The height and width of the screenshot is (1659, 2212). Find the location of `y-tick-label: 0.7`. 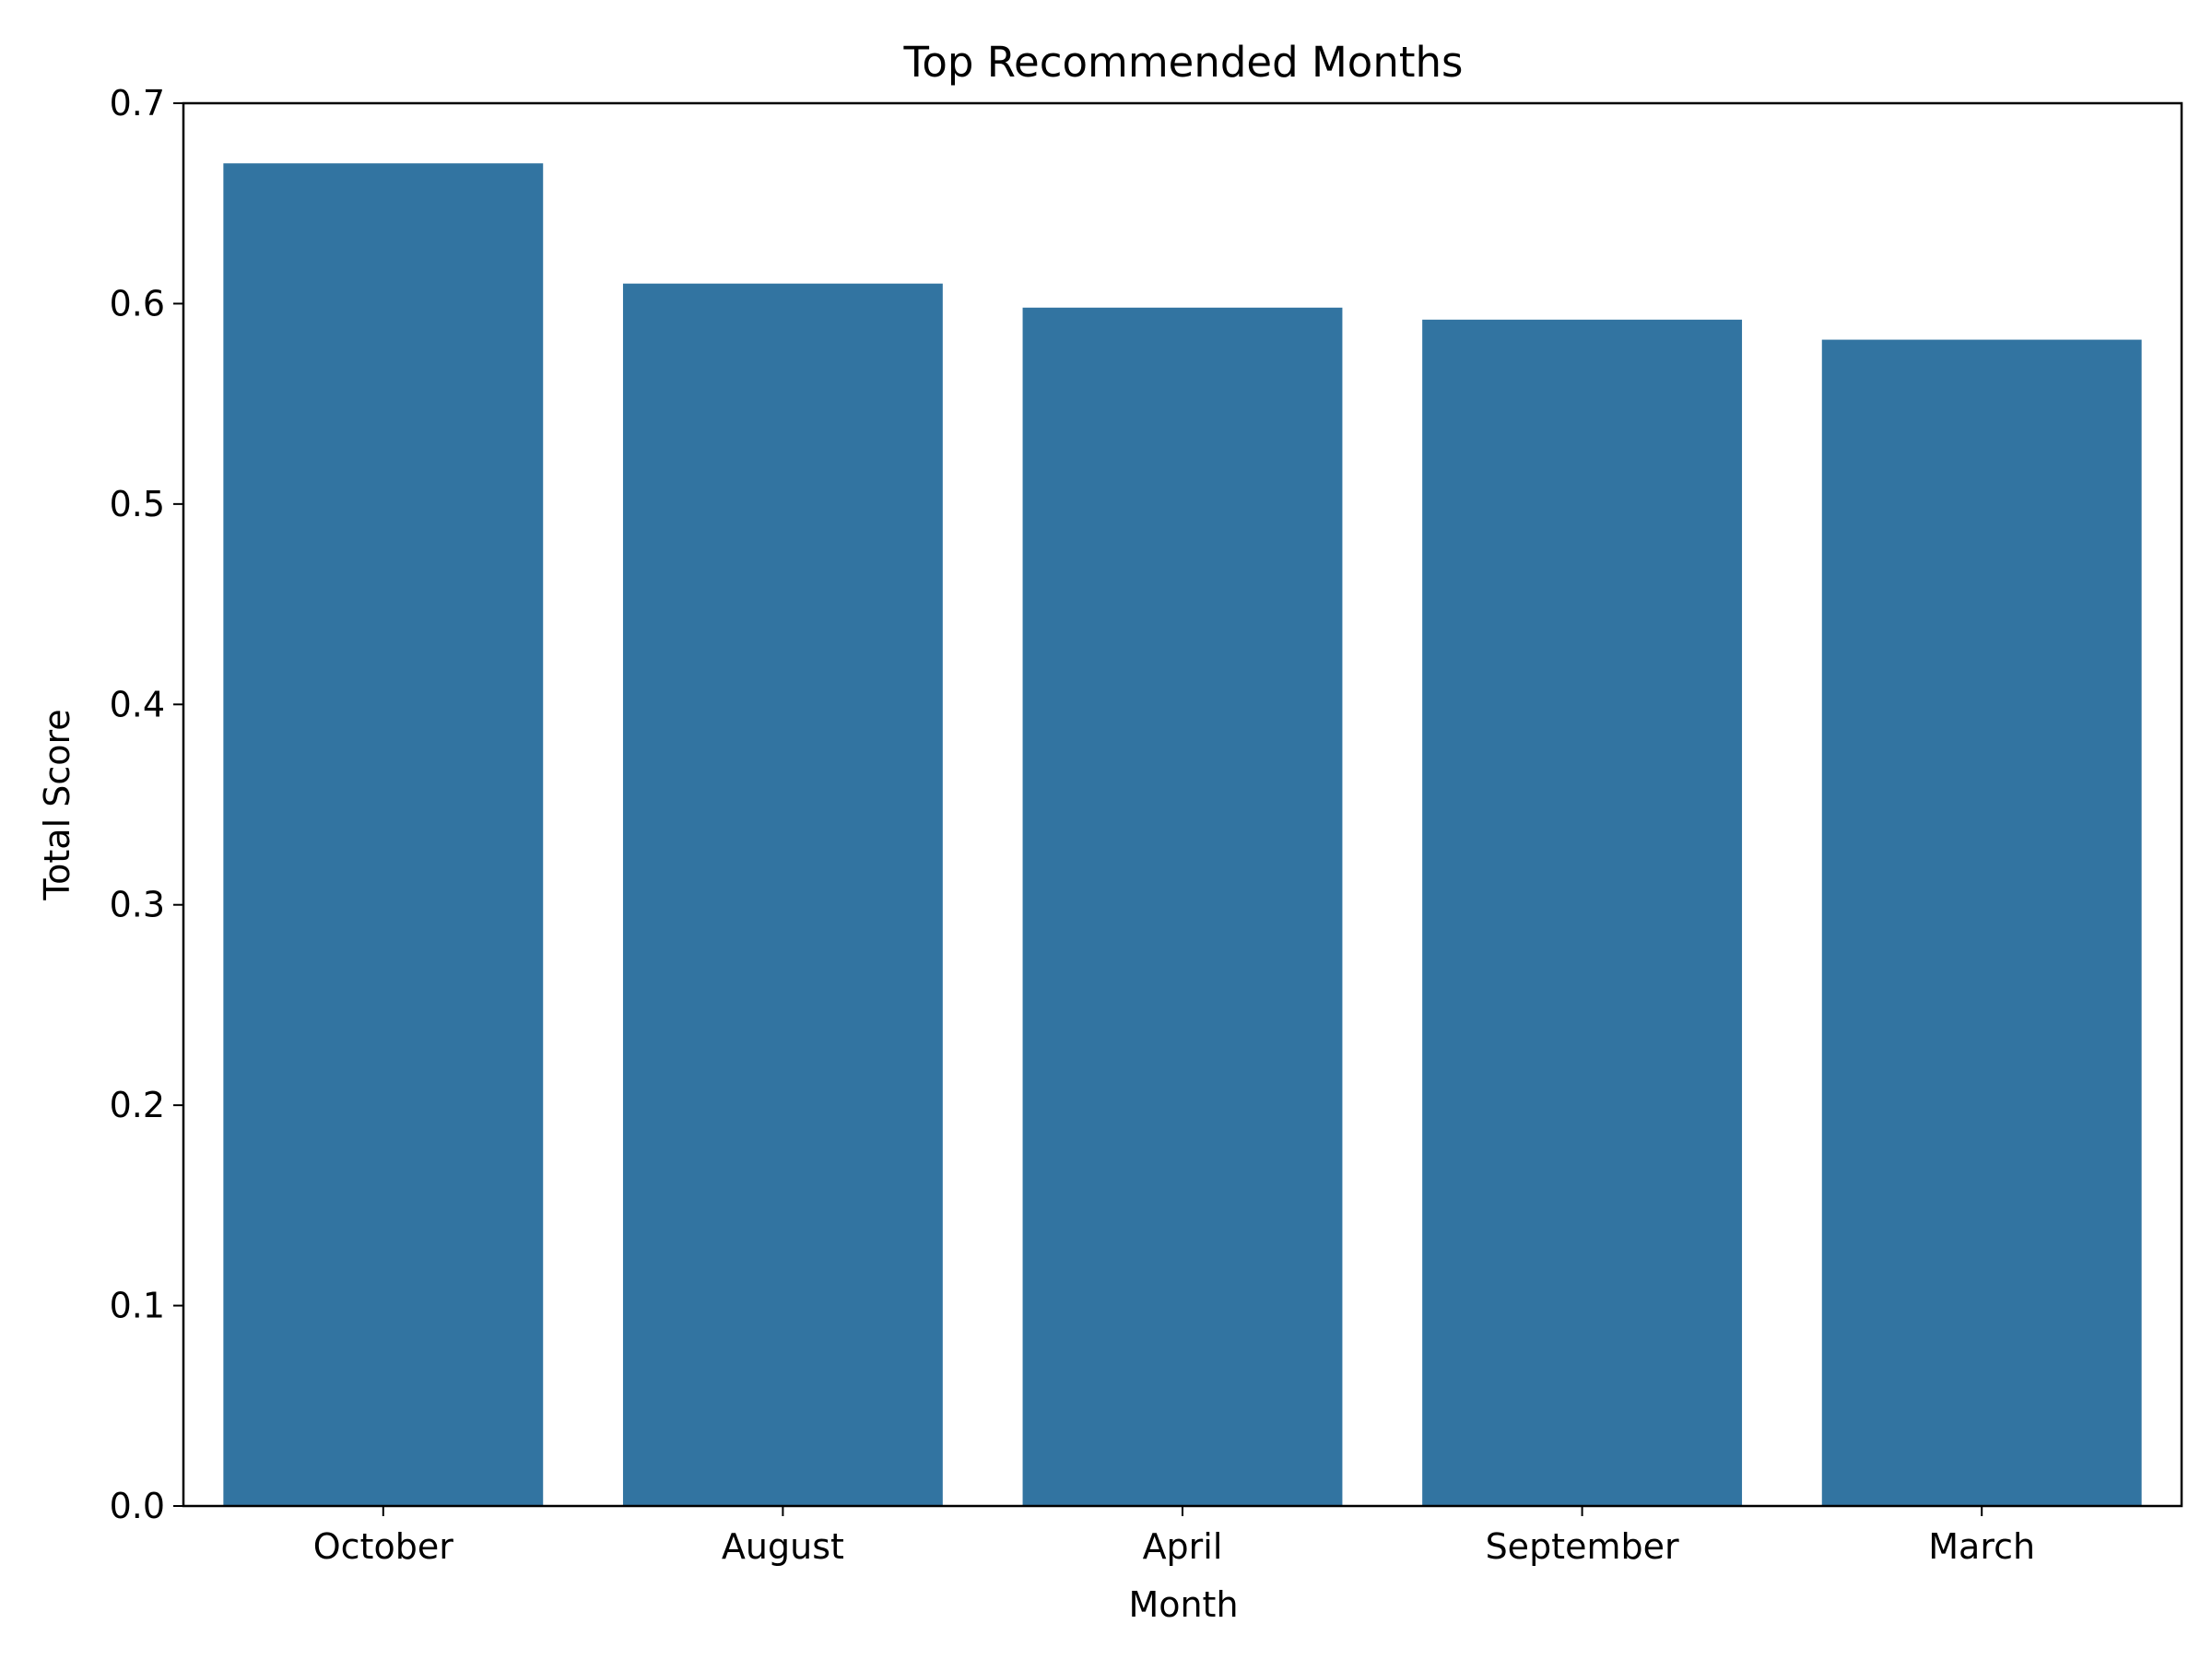

y-tick-label: 0.7 is located at coordinates (137, 103).